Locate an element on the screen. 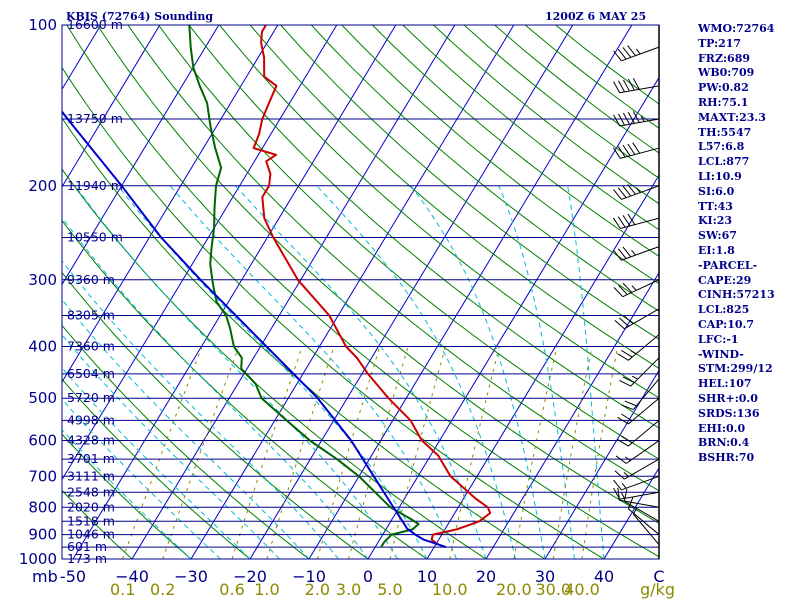 This screenshot has height=600, width=800. mixing-ratio-tick-label: 0.1 is located at coordinates (122, 589).